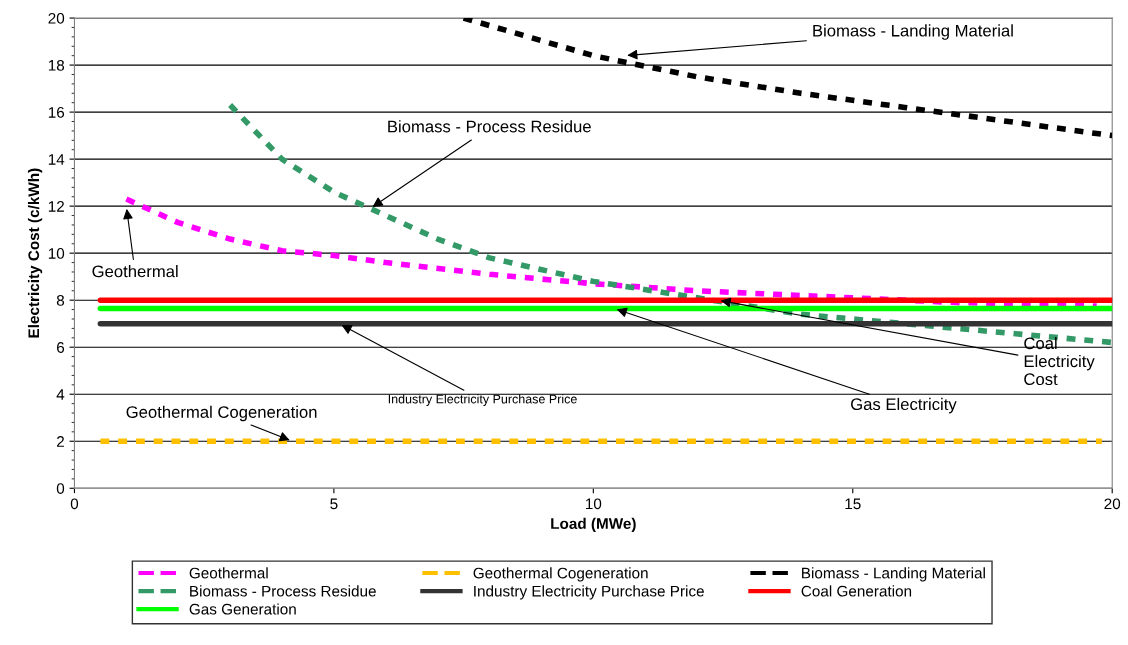  What do you see at coordinates (853, 504) in the screenshot?
I see `x-tick-label: 15` at bounding box center [853, 504].